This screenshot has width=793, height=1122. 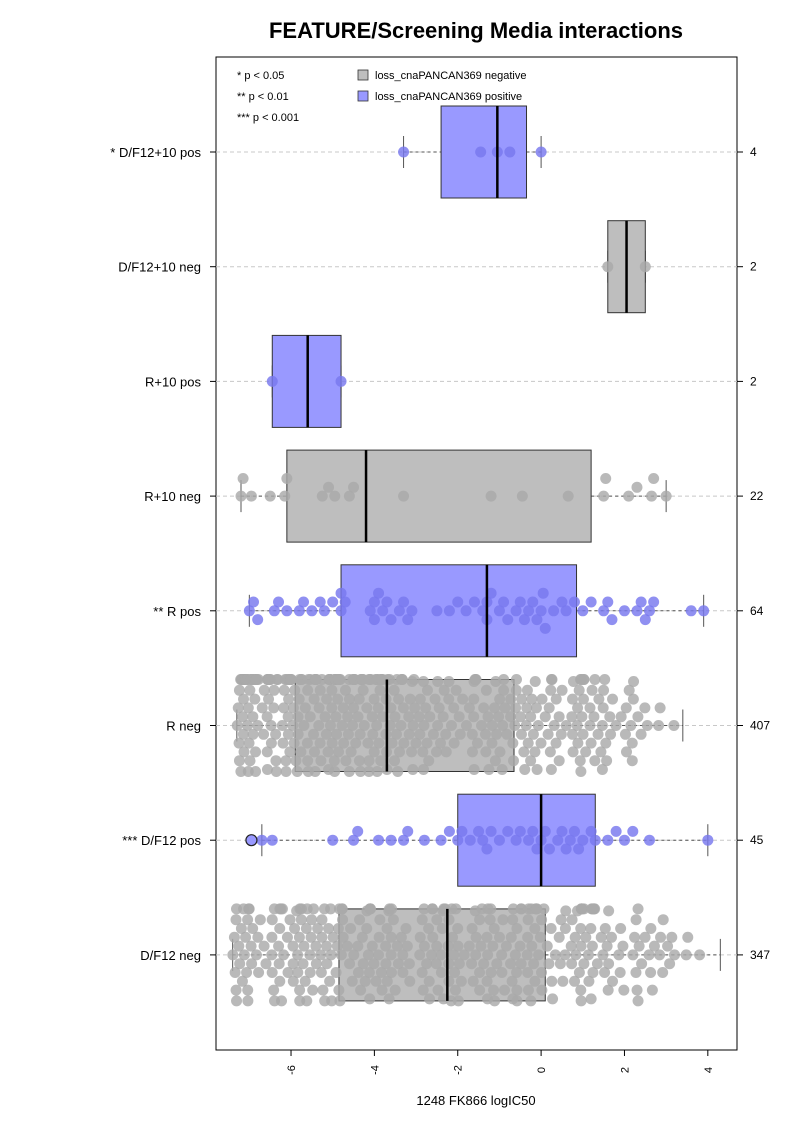 What do you see at coordinates (753, 152) in the screenshot?
I see `count-label: 4` at bounding box center [753, 152].